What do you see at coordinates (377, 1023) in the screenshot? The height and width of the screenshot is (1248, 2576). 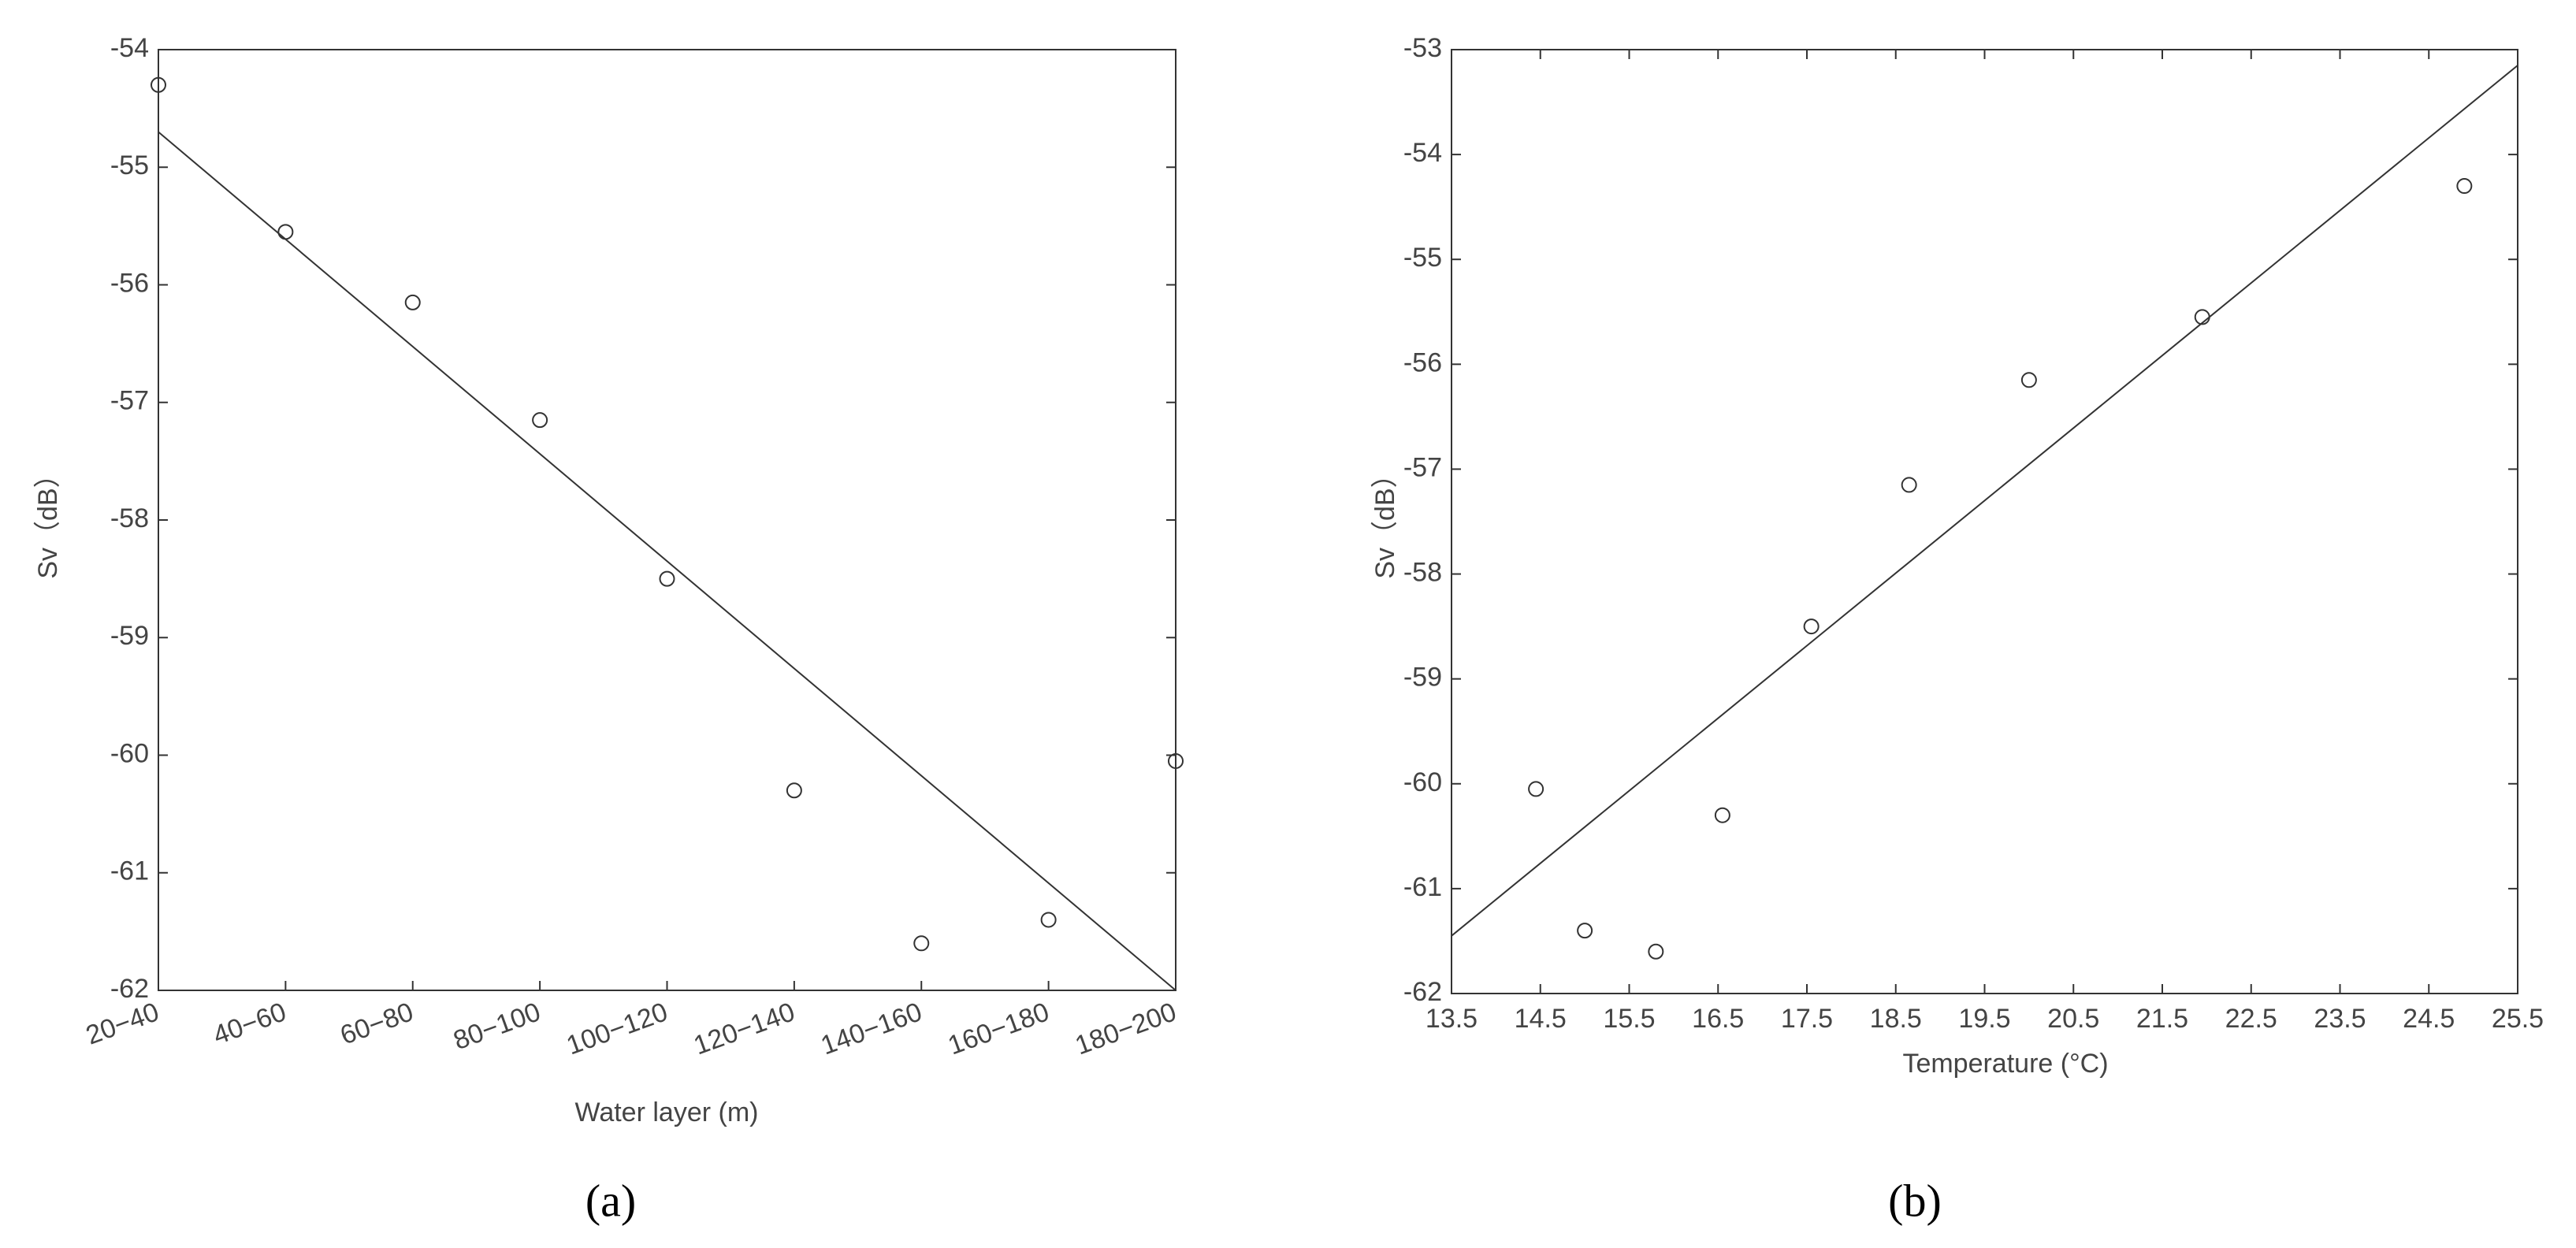 I see `x-tick-label: 60−80` at bounding box center [377, 1023].